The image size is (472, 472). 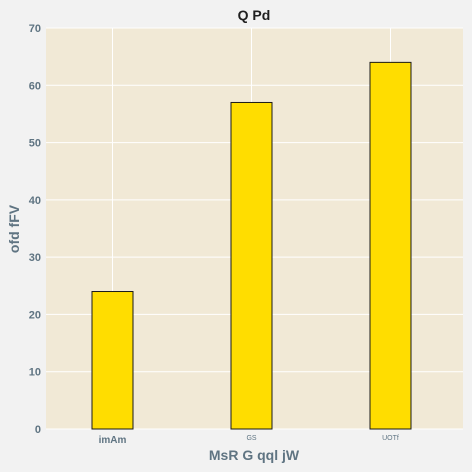 I want to click on bar-GS, so click(x=251, y=265).